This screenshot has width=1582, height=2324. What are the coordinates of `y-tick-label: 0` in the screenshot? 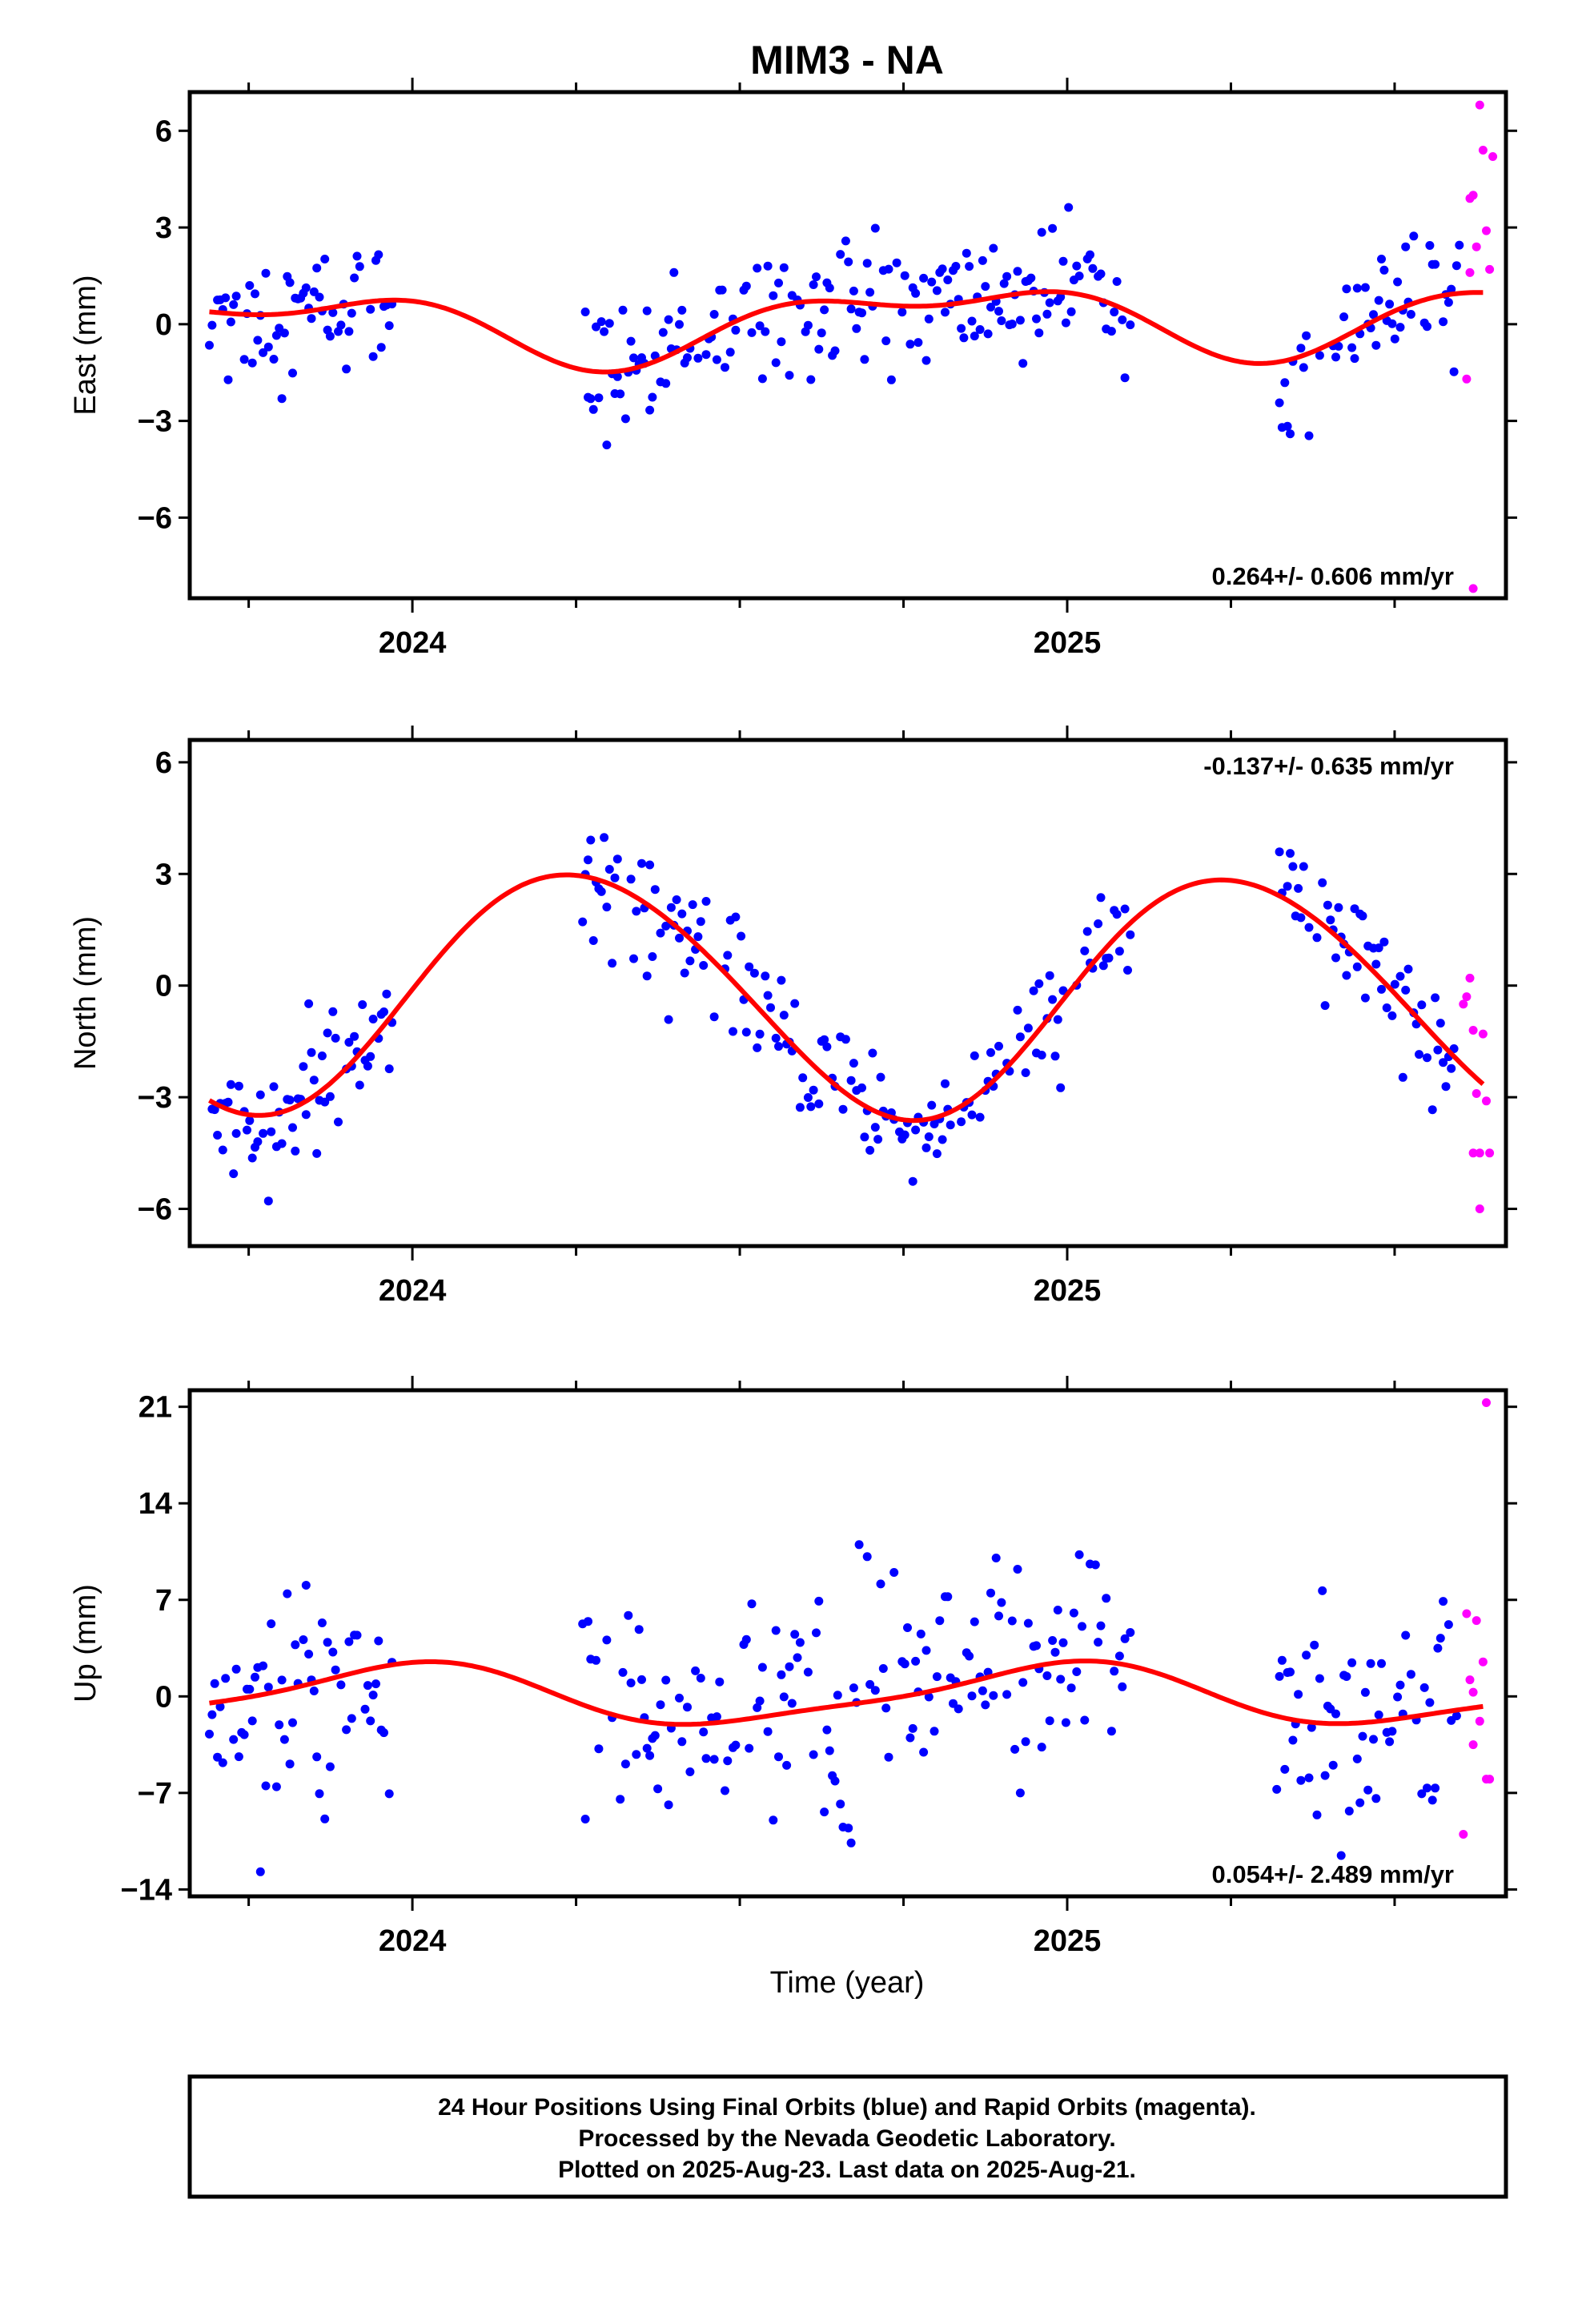 It's located at (164, 987).